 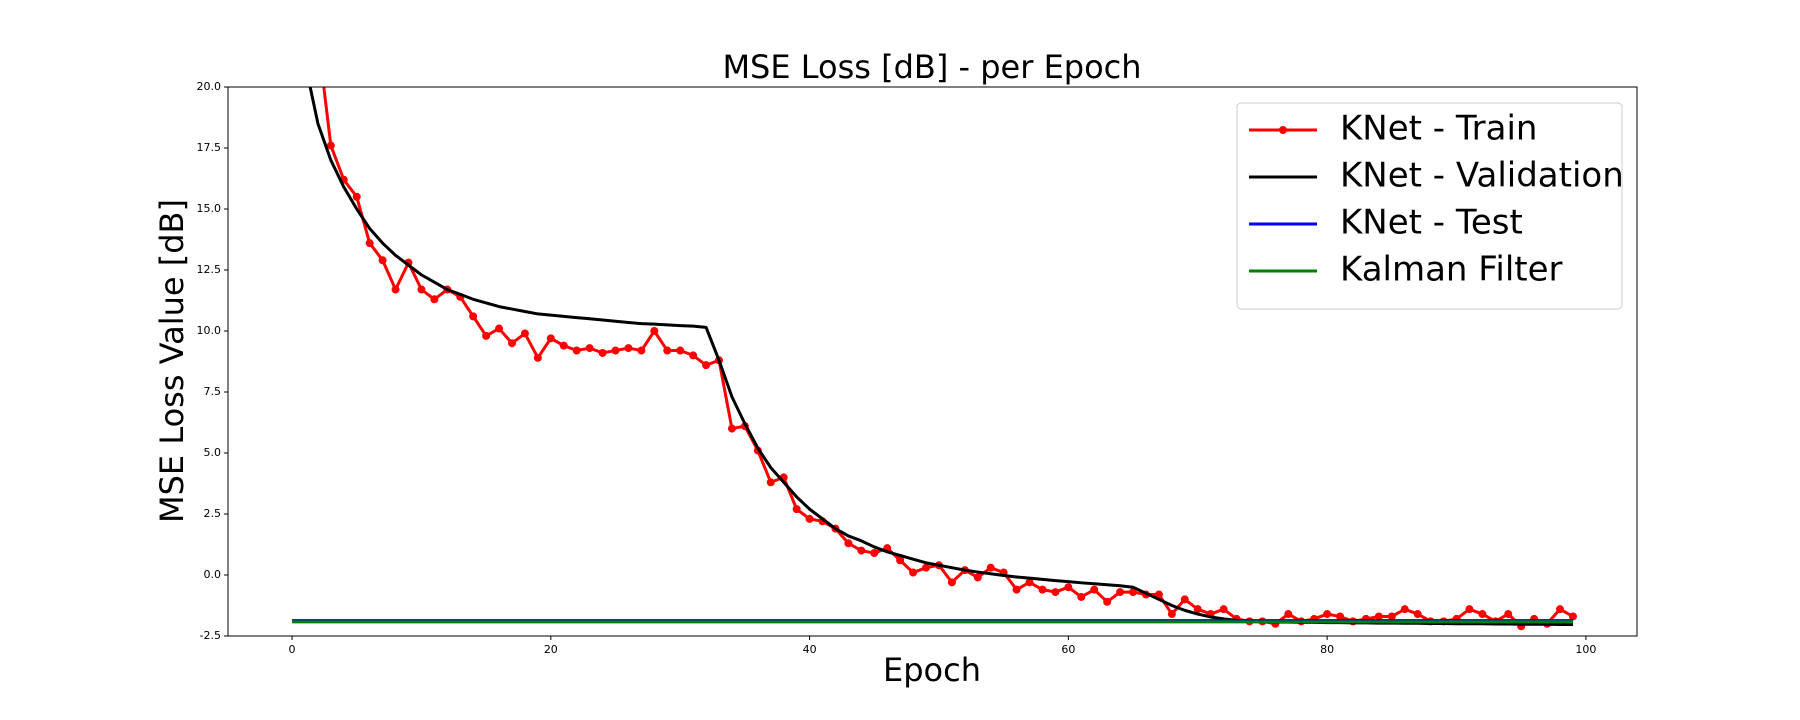 I want to click on x-tick-label: 40, so click(x=810, y=649).